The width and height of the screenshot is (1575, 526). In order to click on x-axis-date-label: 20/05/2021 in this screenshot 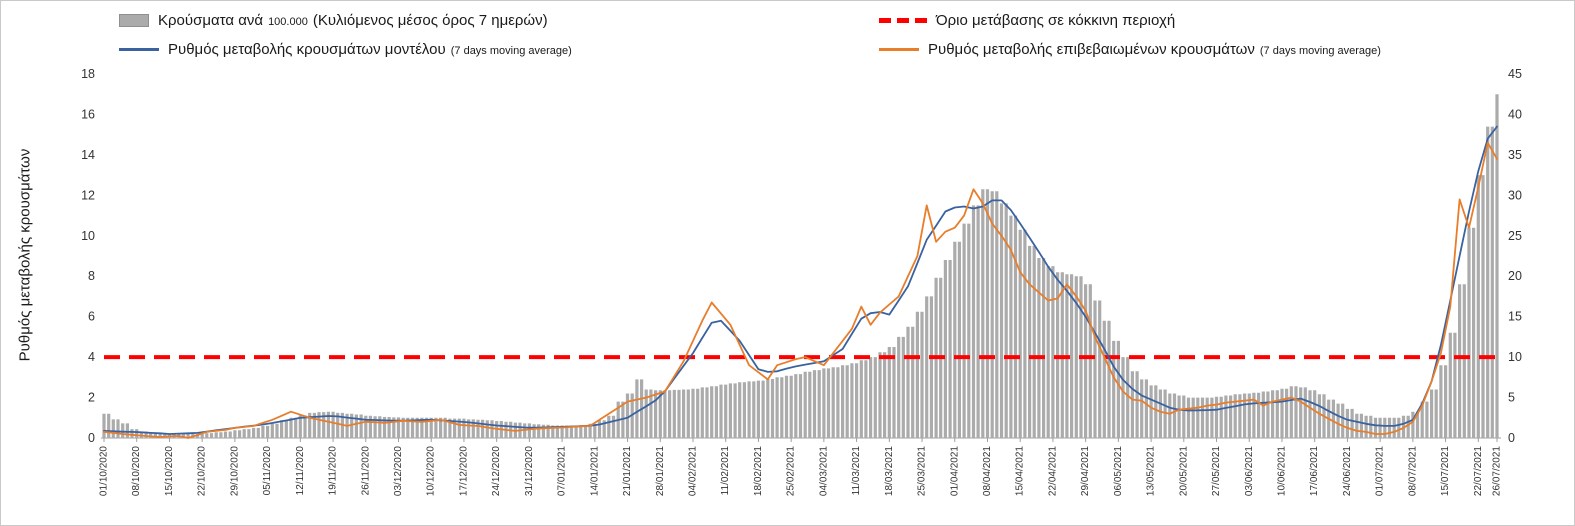, I will do `click(1183, 471)`.